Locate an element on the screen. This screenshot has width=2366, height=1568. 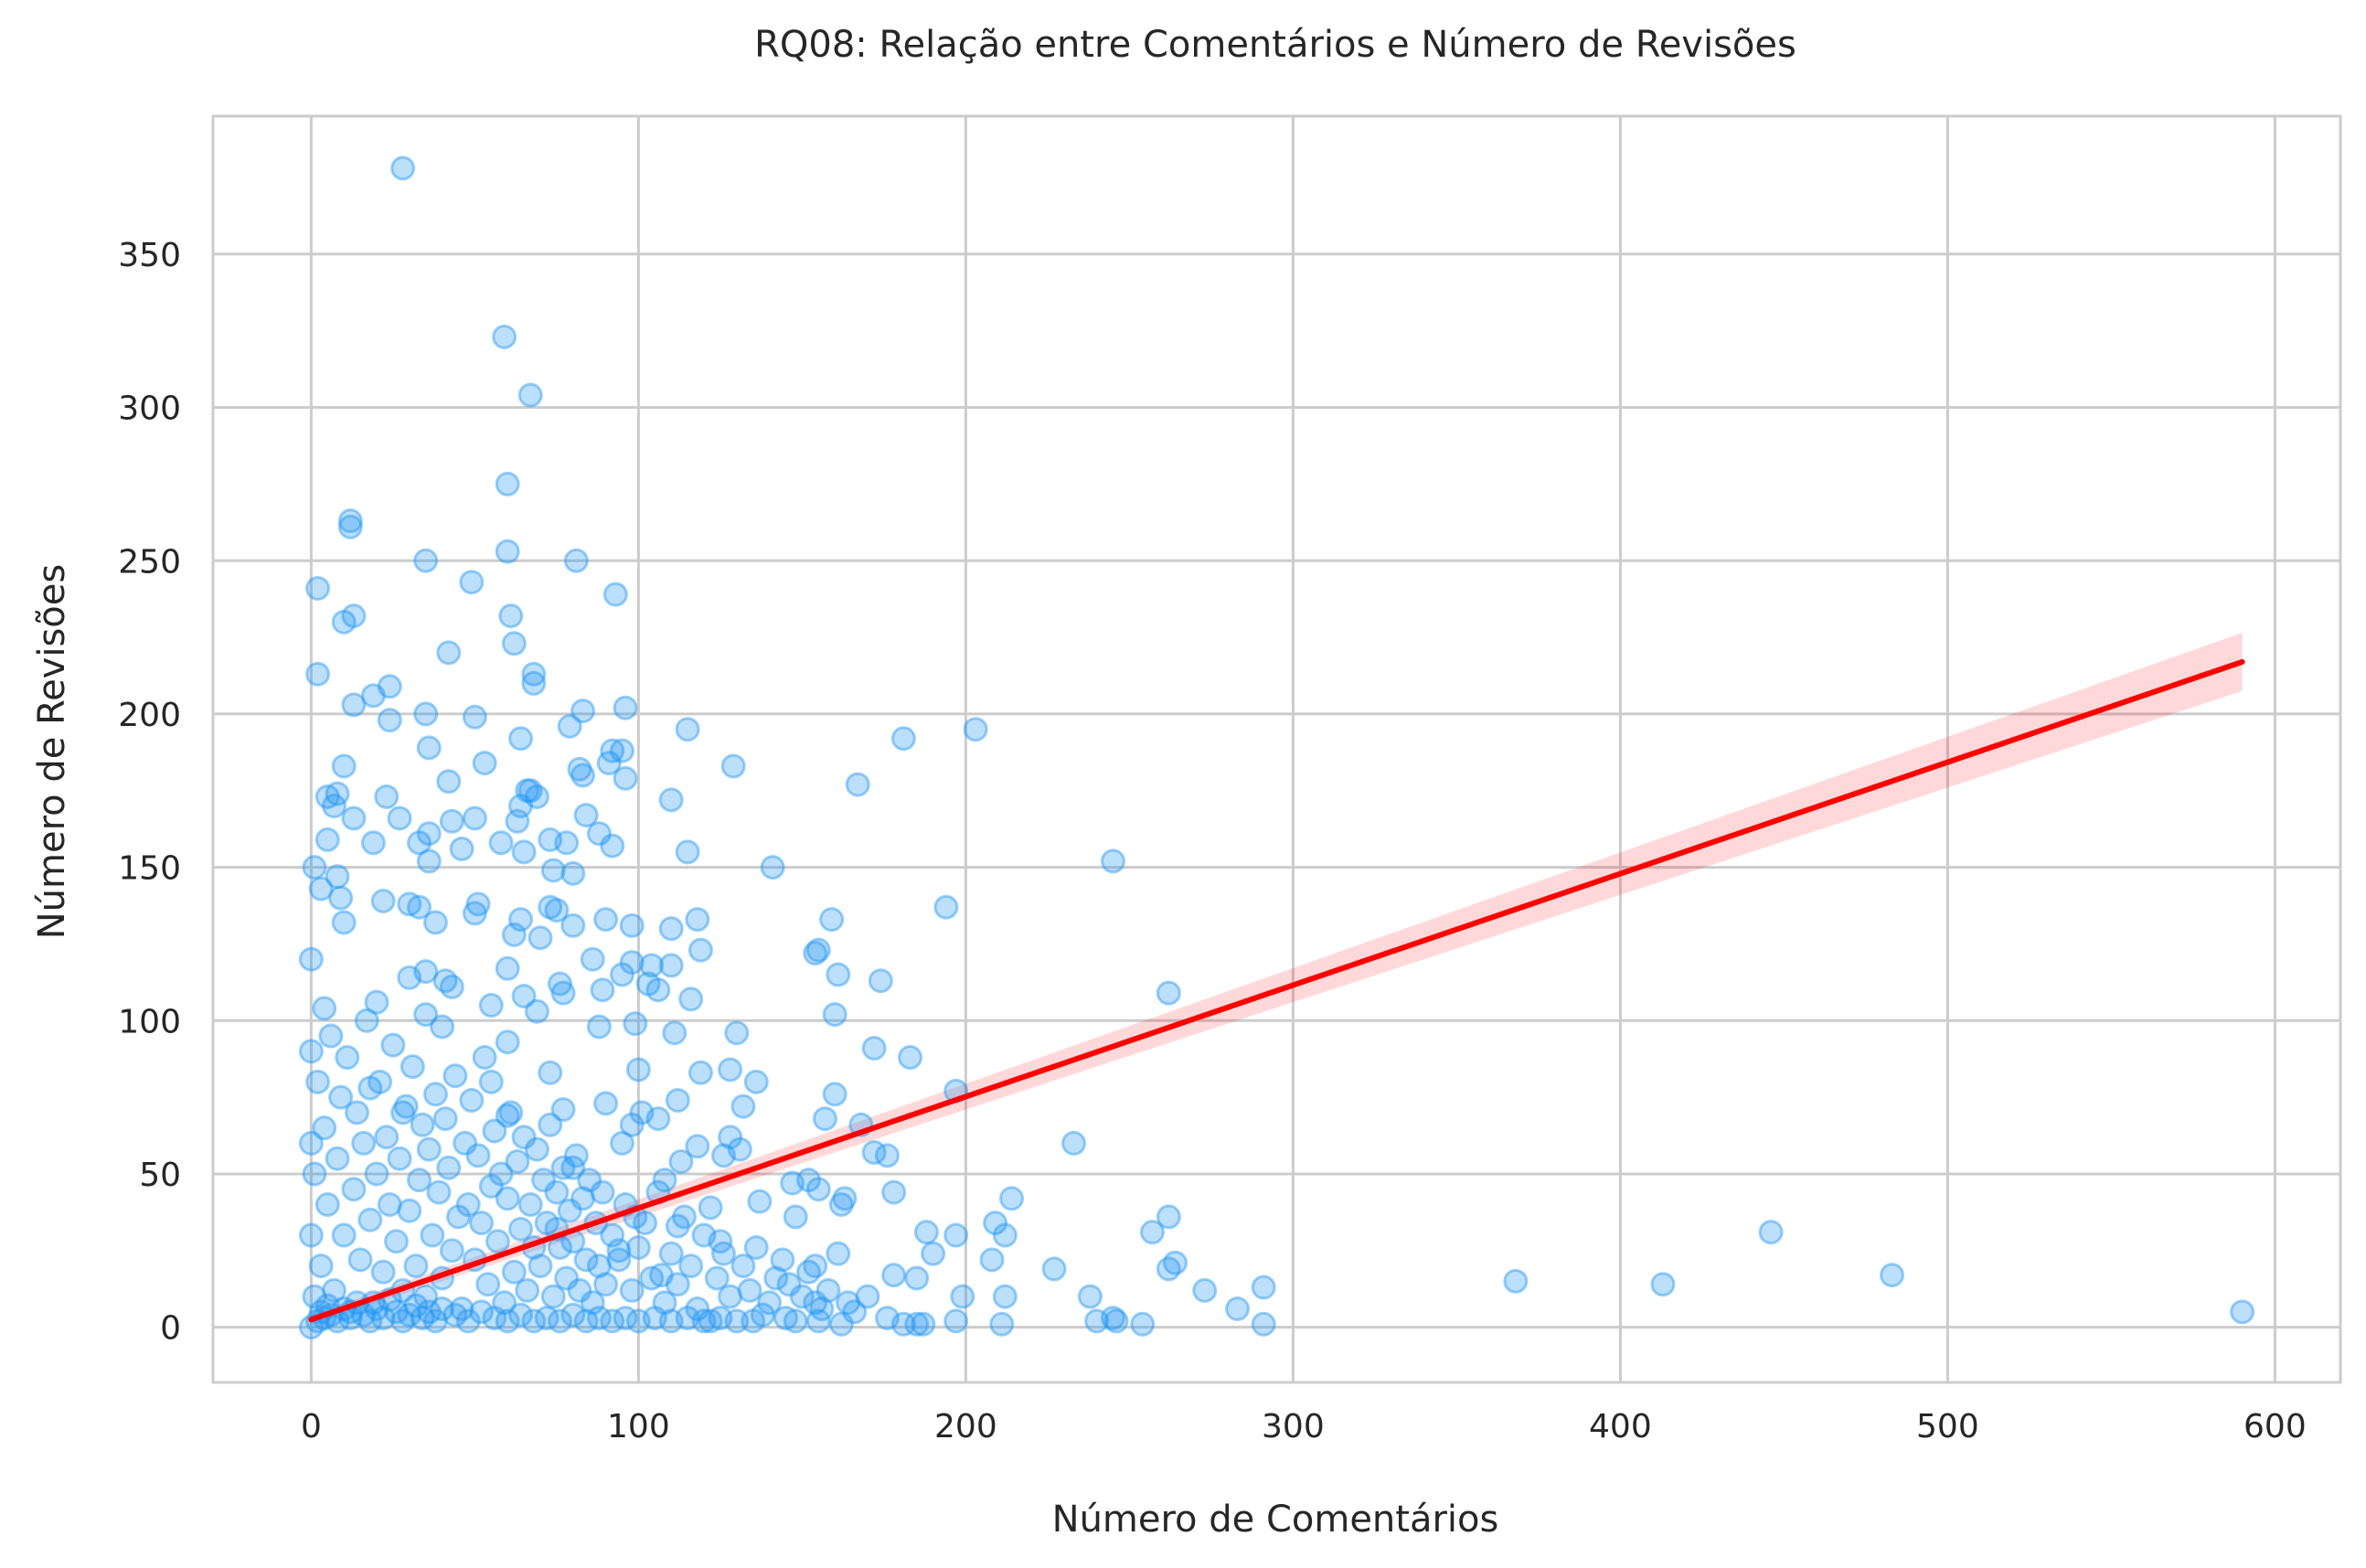
y-tick-label: 150 is located at coordinates (149, 869).